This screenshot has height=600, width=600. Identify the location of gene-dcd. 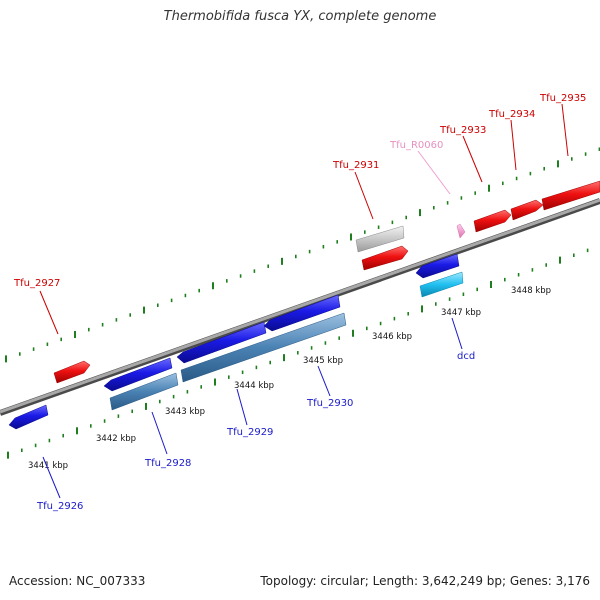
(437, 266).